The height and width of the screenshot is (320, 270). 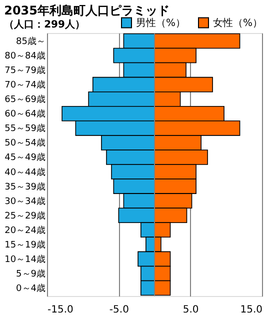 I want to click on legend-label: 女性（%）, so click(x=238, y=22).